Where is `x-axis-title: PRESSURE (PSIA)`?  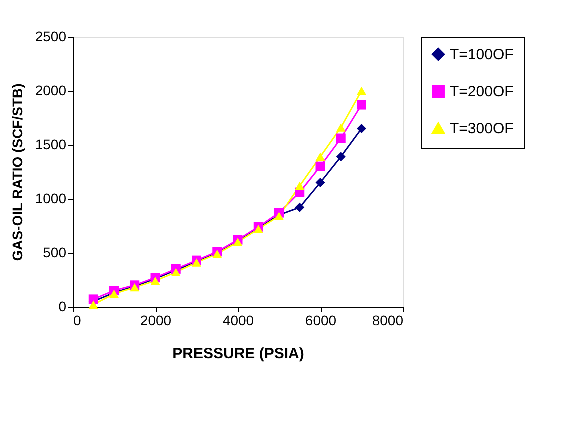
x-axis-title: PRESSURE (PSIA) is located at coordinates (238, 354).